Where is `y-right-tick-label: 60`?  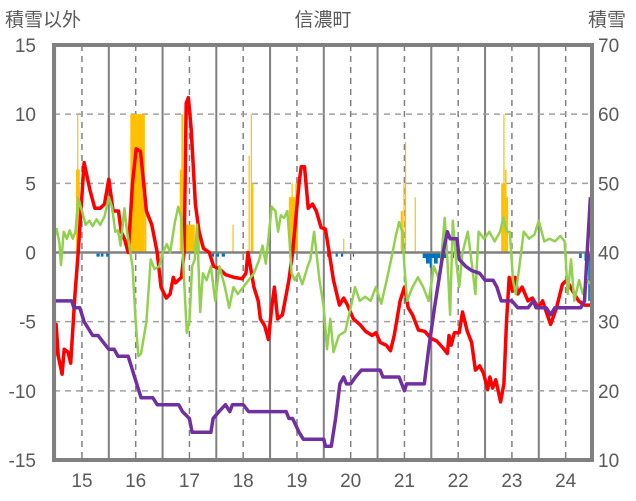 y-right-tick-label: 60 is located at coordinates (608, 115).